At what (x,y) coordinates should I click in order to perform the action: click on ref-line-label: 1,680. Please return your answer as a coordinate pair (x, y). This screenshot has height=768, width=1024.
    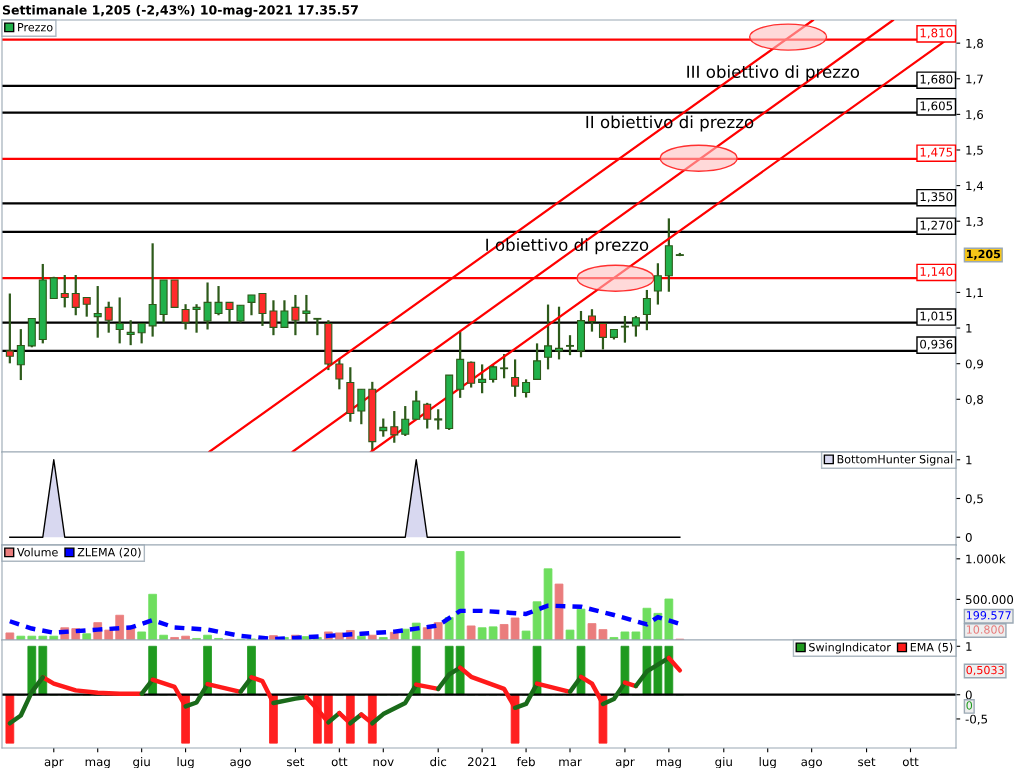
    Looking at the image, I should click on (936, 79).